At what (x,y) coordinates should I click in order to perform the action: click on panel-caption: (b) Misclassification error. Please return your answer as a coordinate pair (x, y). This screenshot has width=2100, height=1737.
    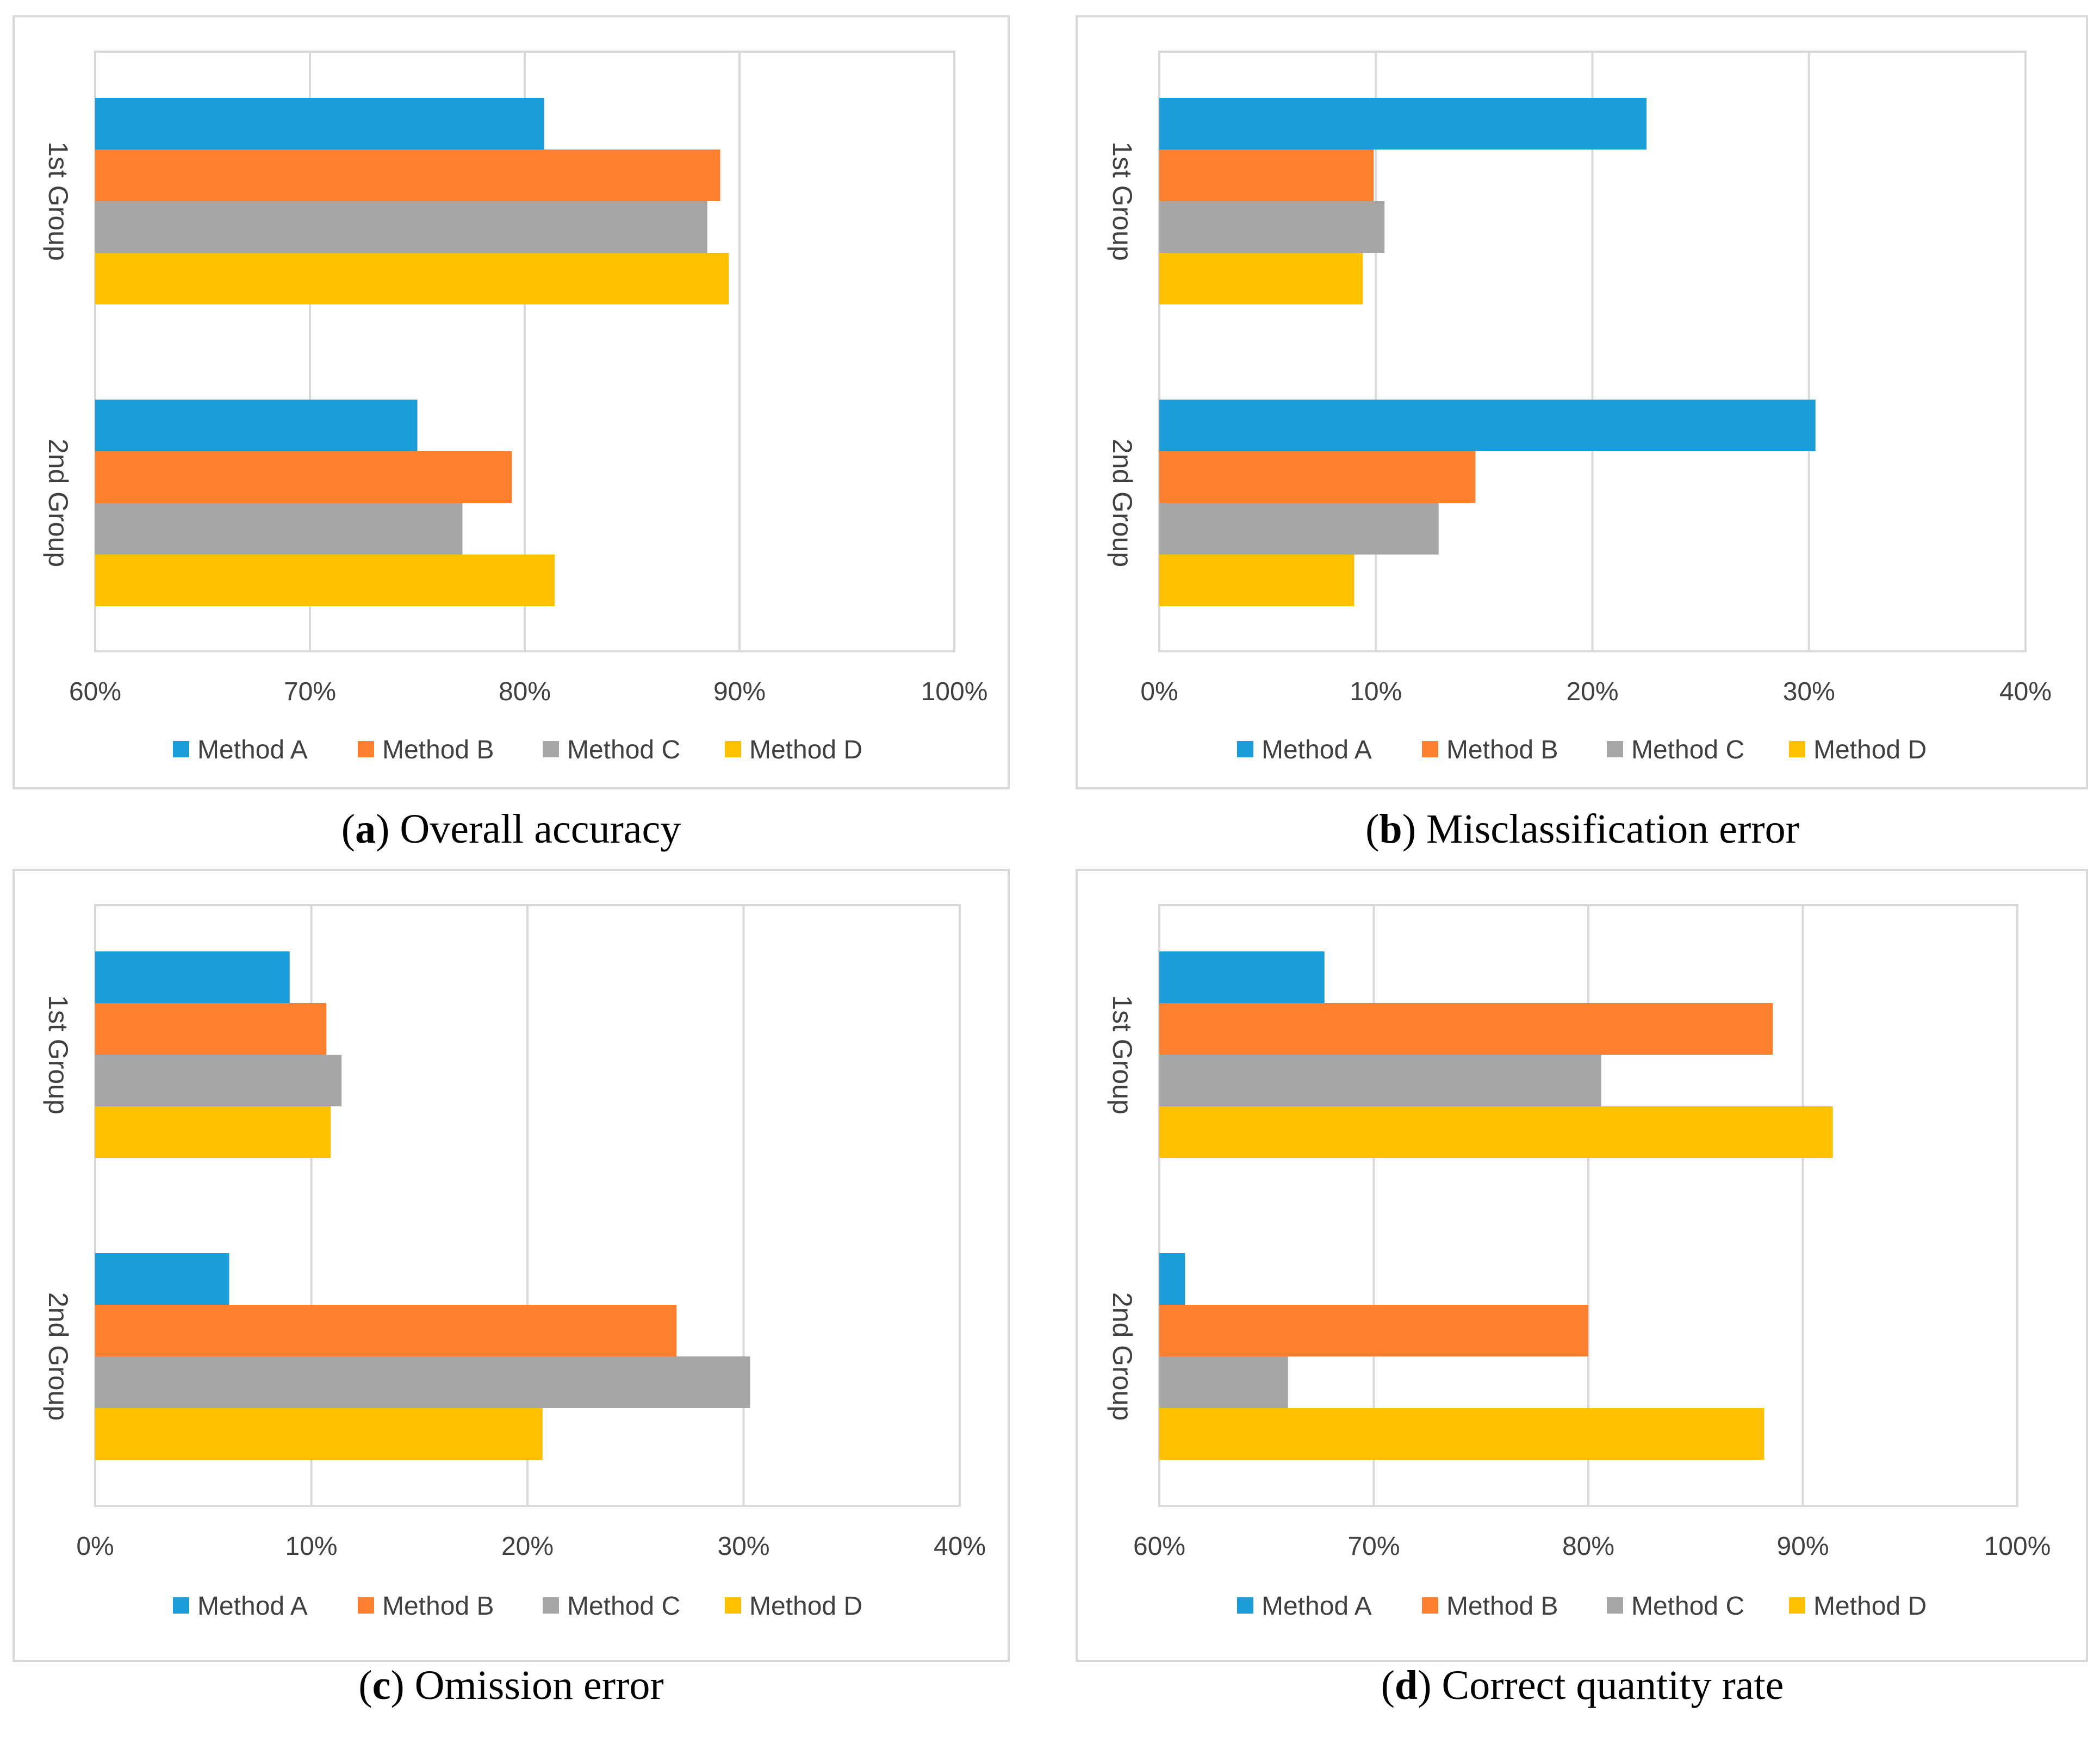
    Looking at the image, I should click on (1582, 829).